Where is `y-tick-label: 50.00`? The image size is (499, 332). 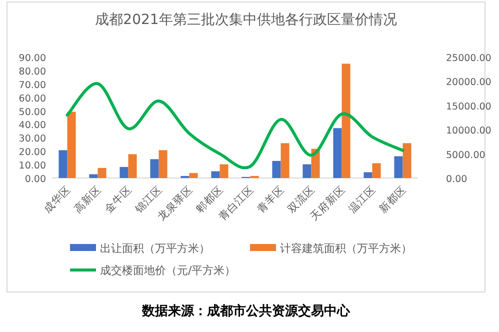
y-tick-label: 50.00 is located at coordinates (32, 112).